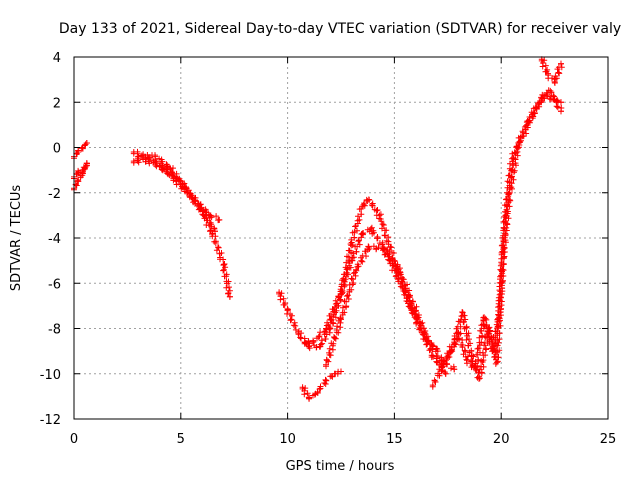  What do you see at coordinates (394, 439) in the screenshot?
I see `x-tick-label: 15` at bounding box center [394, 439].